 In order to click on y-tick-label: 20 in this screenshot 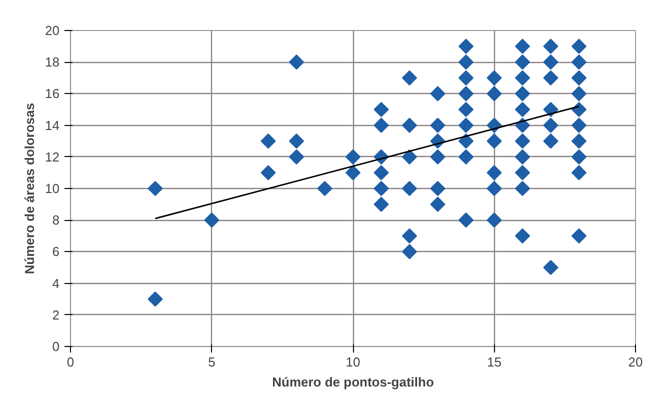, I will do `click(52, 30)`.